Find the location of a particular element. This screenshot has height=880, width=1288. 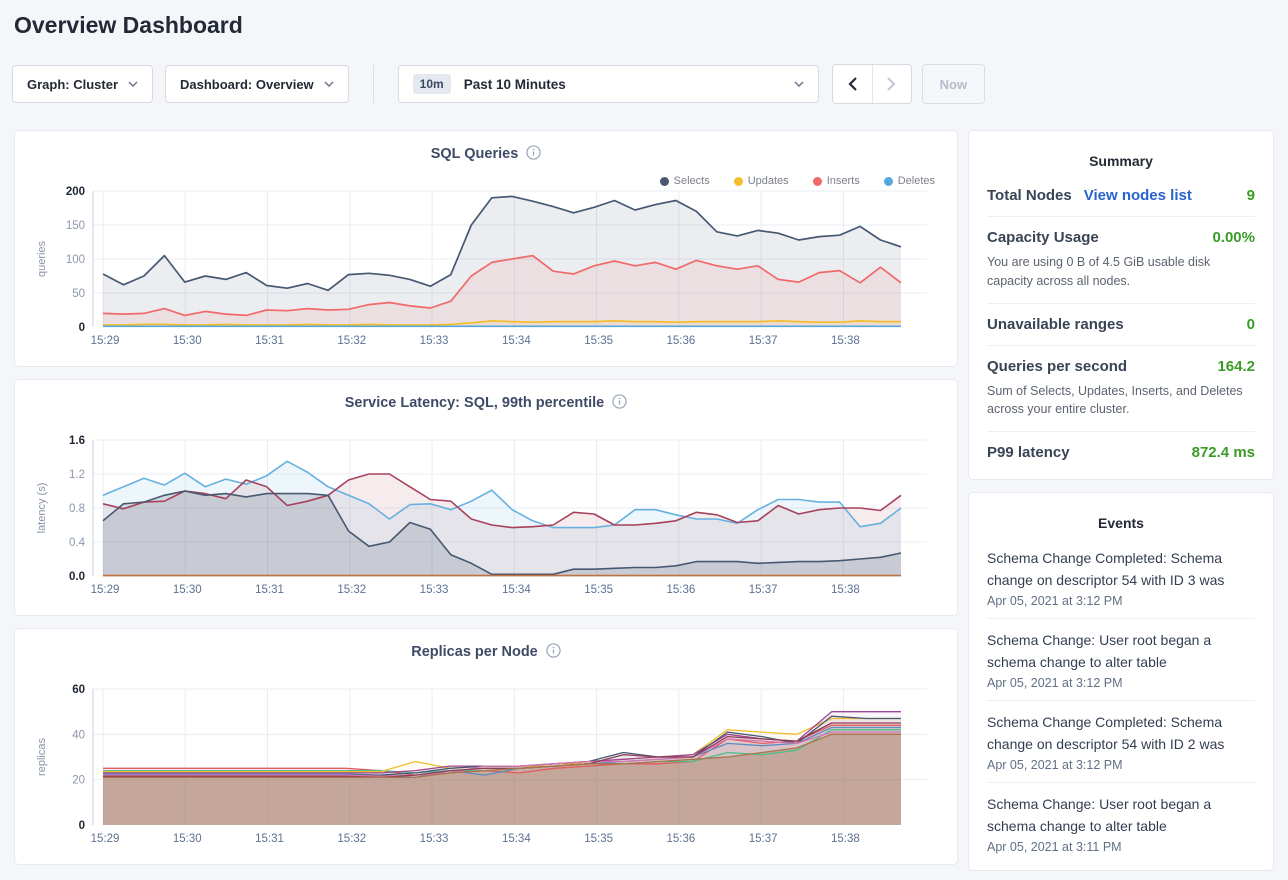

next-time-button is located at coordinates (891, 84).